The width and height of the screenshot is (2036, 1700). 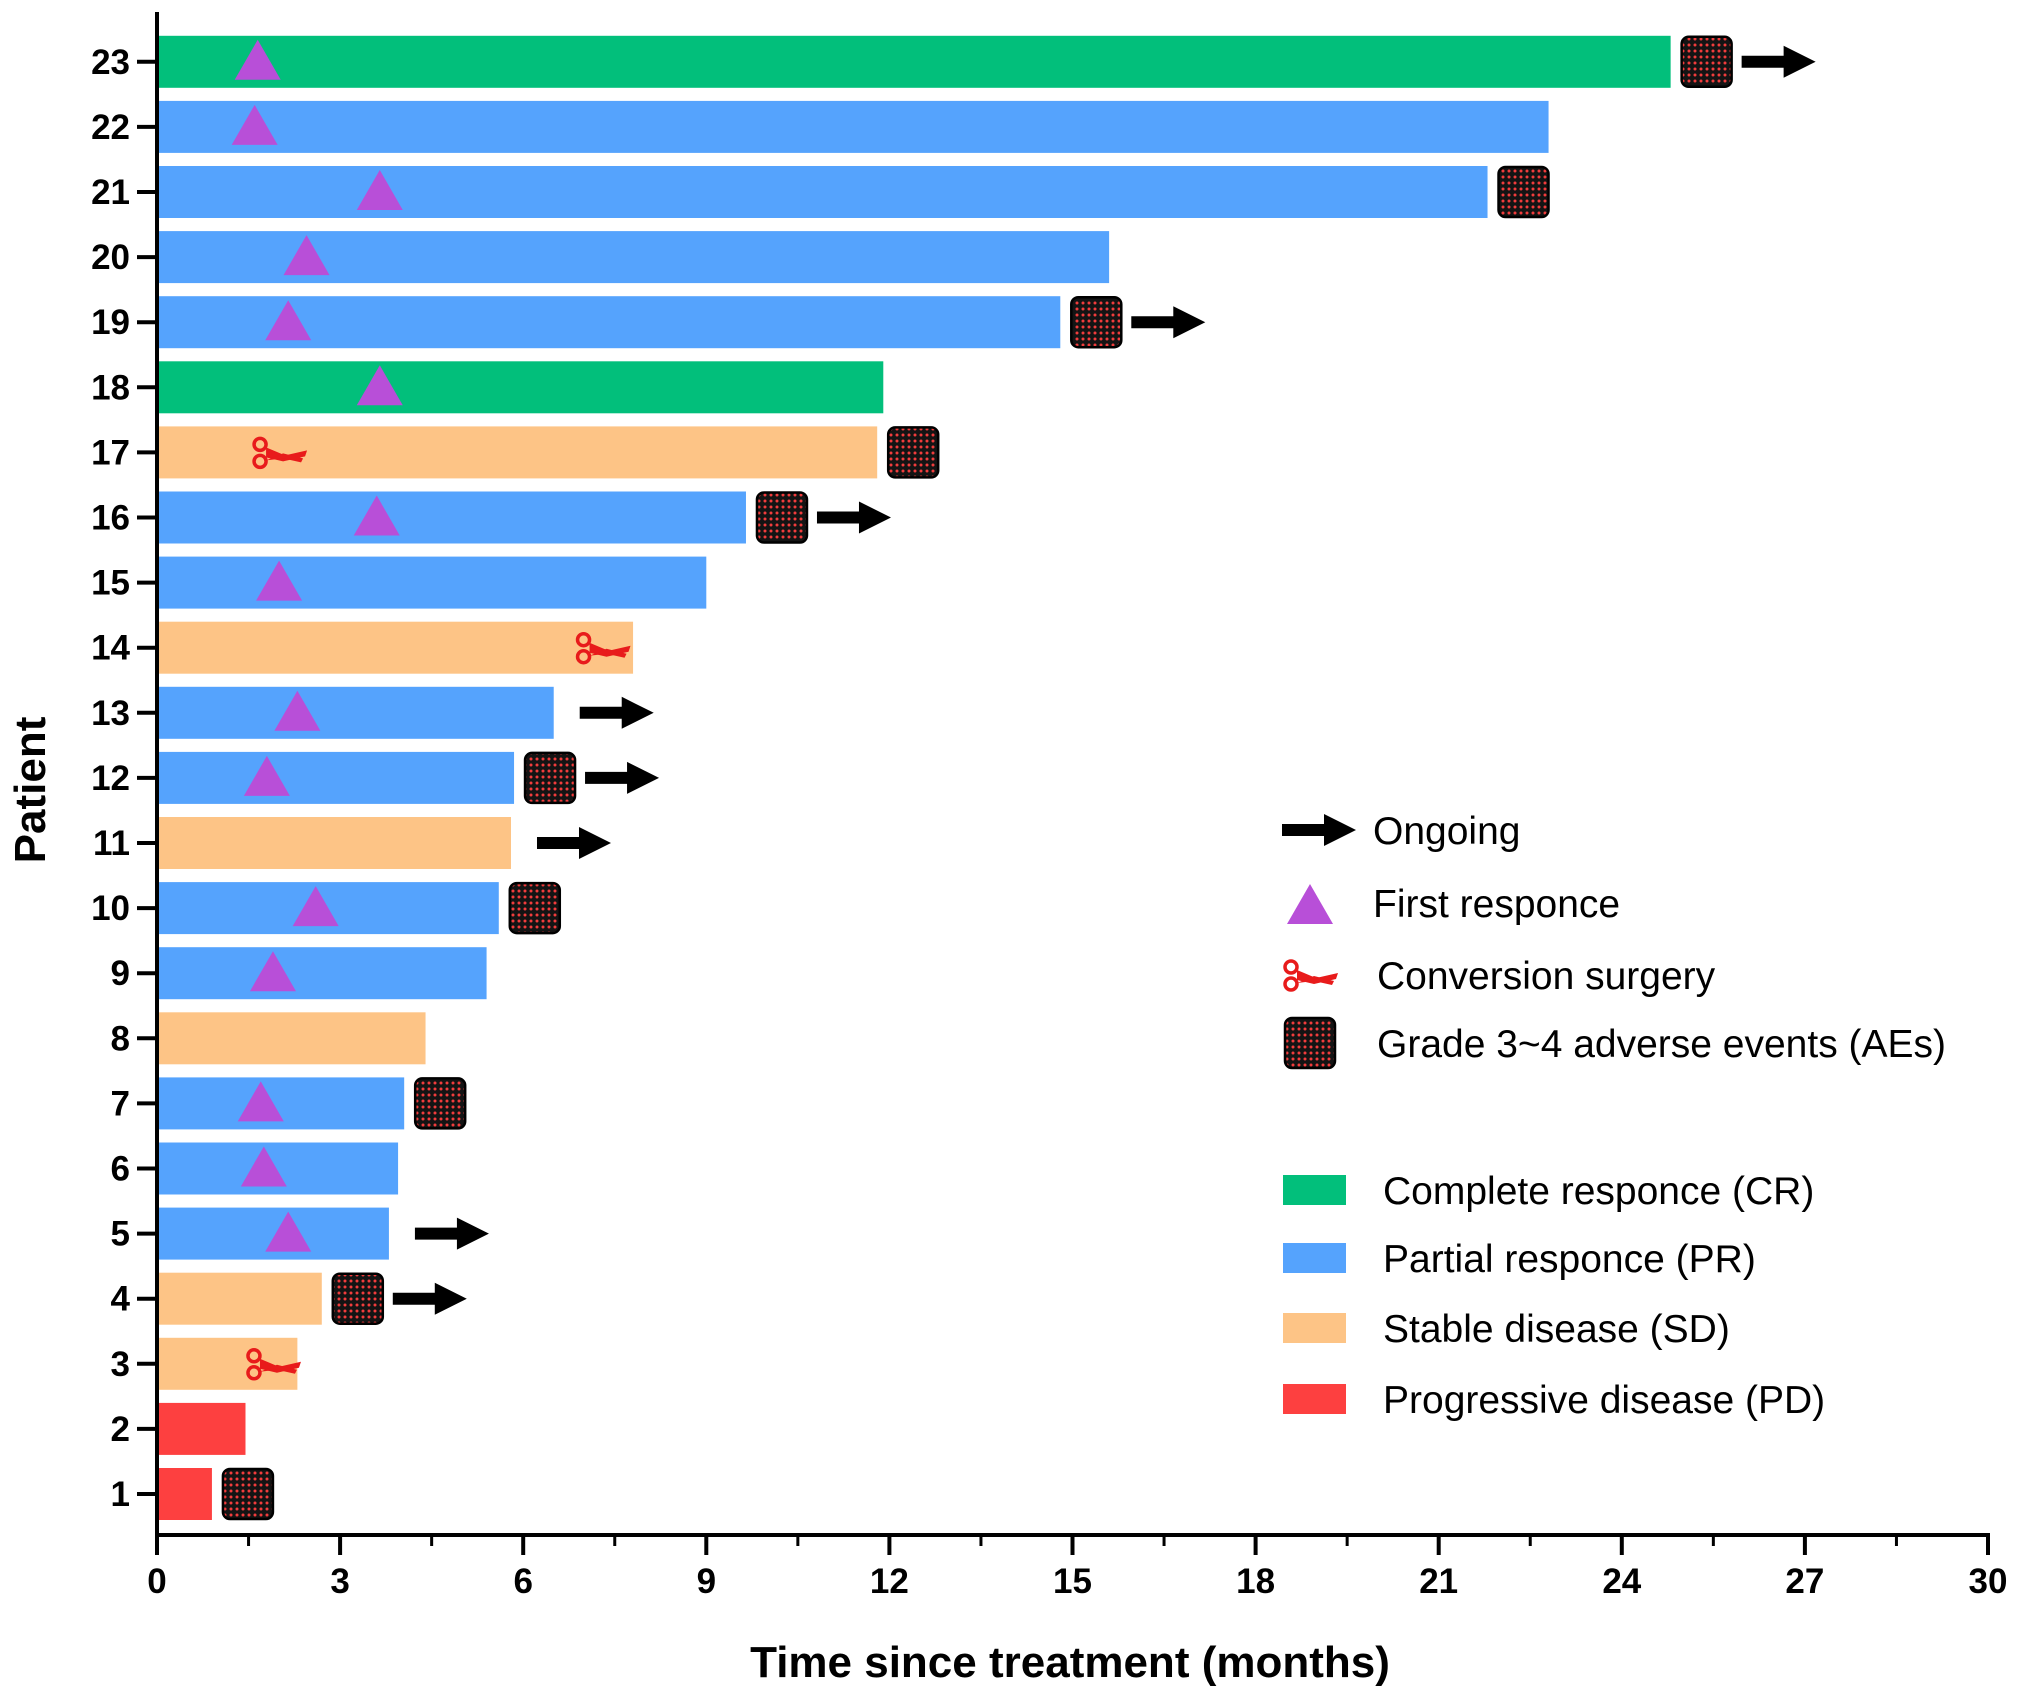 I want to click on x-tick-label: 18, so click(x=1255, y=1581).